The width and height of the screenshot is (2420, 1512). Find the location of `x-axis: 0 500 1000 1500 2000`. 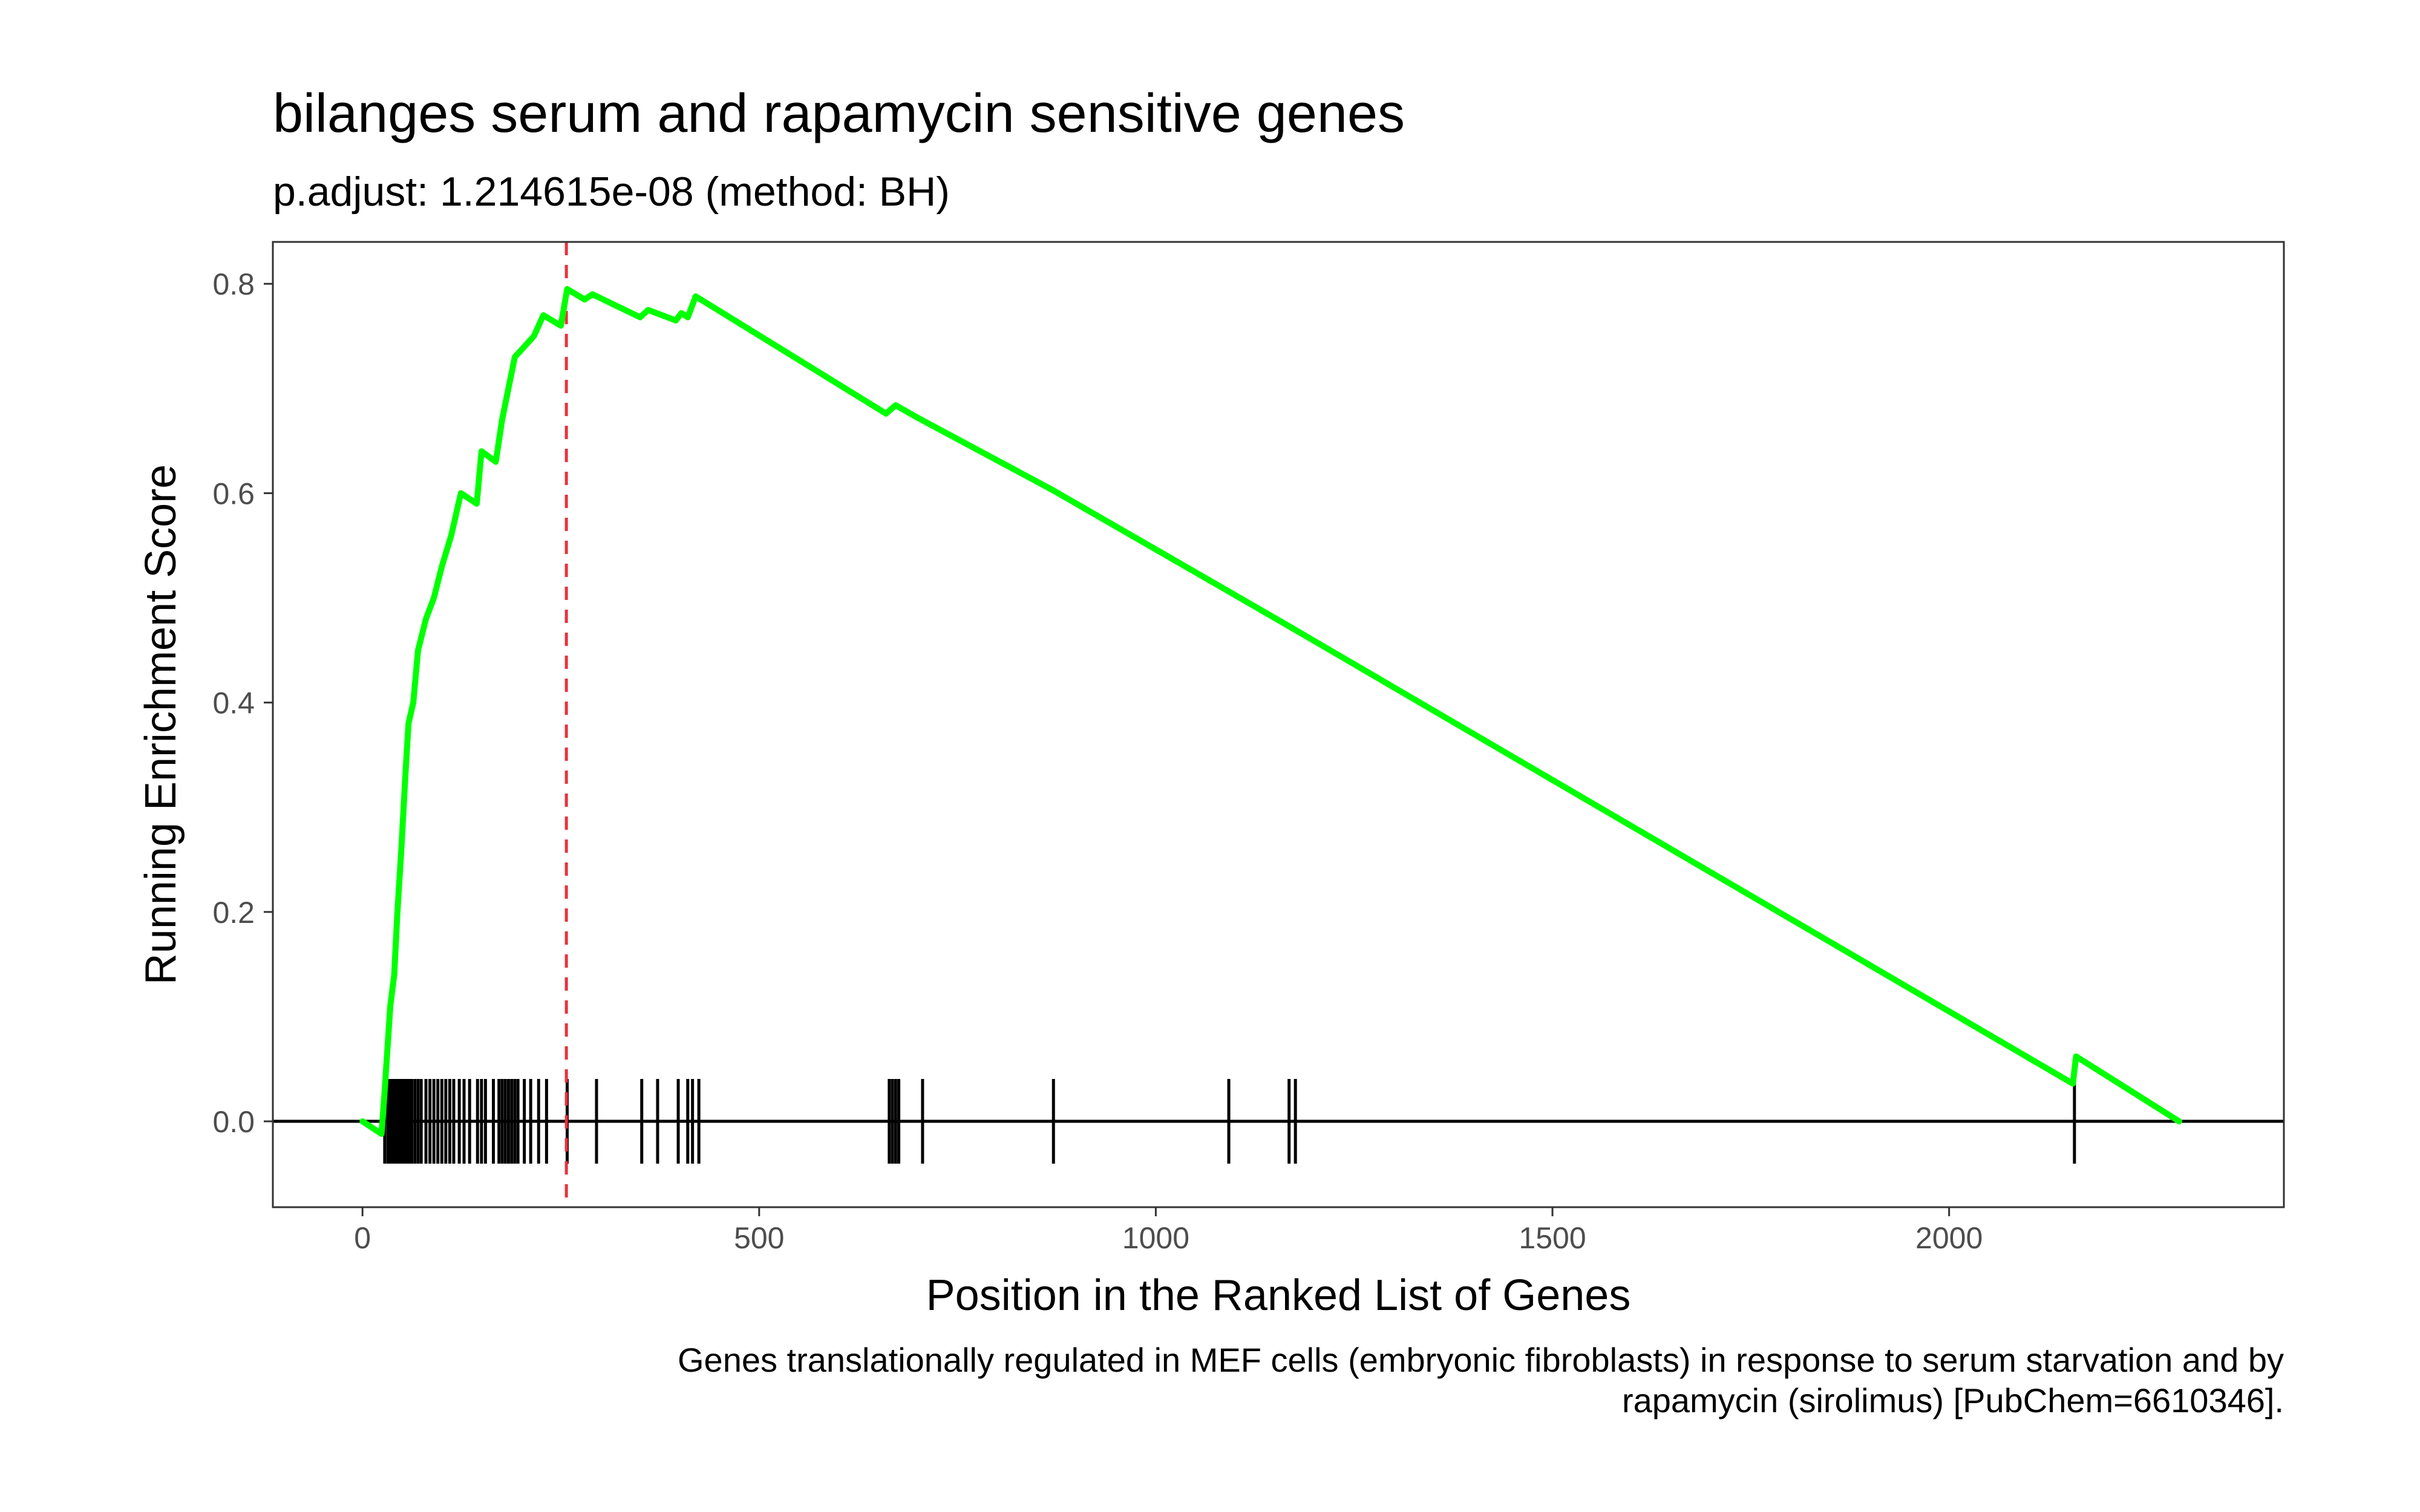

x-axis: 0 500 1000 1500 2000 is located at coordinates (1168, 1231).